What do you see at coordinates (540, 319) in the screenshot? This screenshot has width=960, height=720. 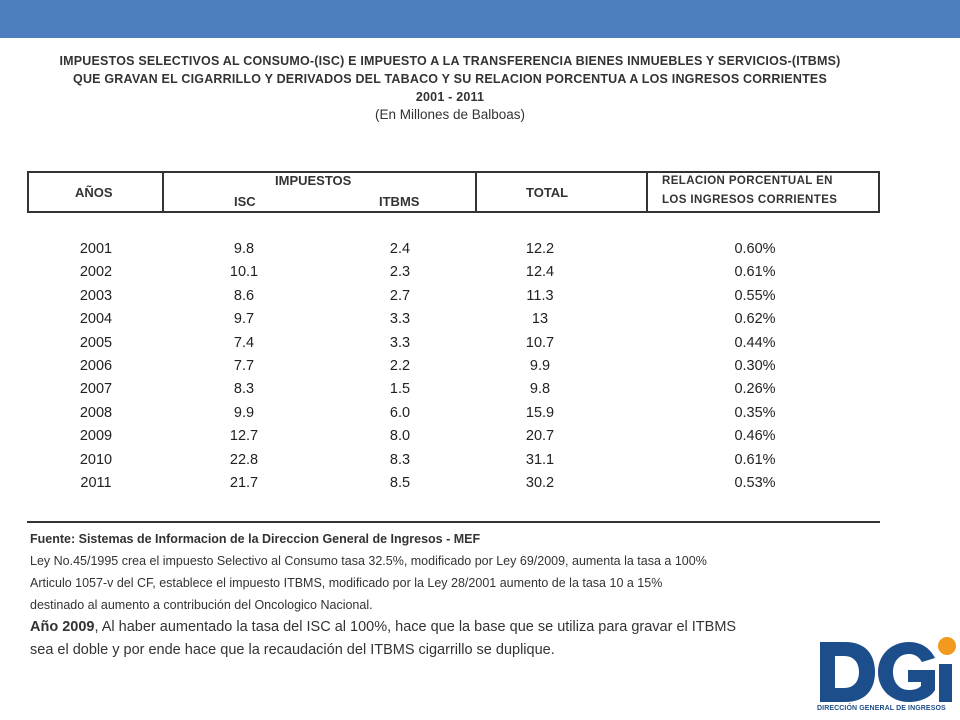 I see `cell-total: 13` at bounding box center [540, 319].